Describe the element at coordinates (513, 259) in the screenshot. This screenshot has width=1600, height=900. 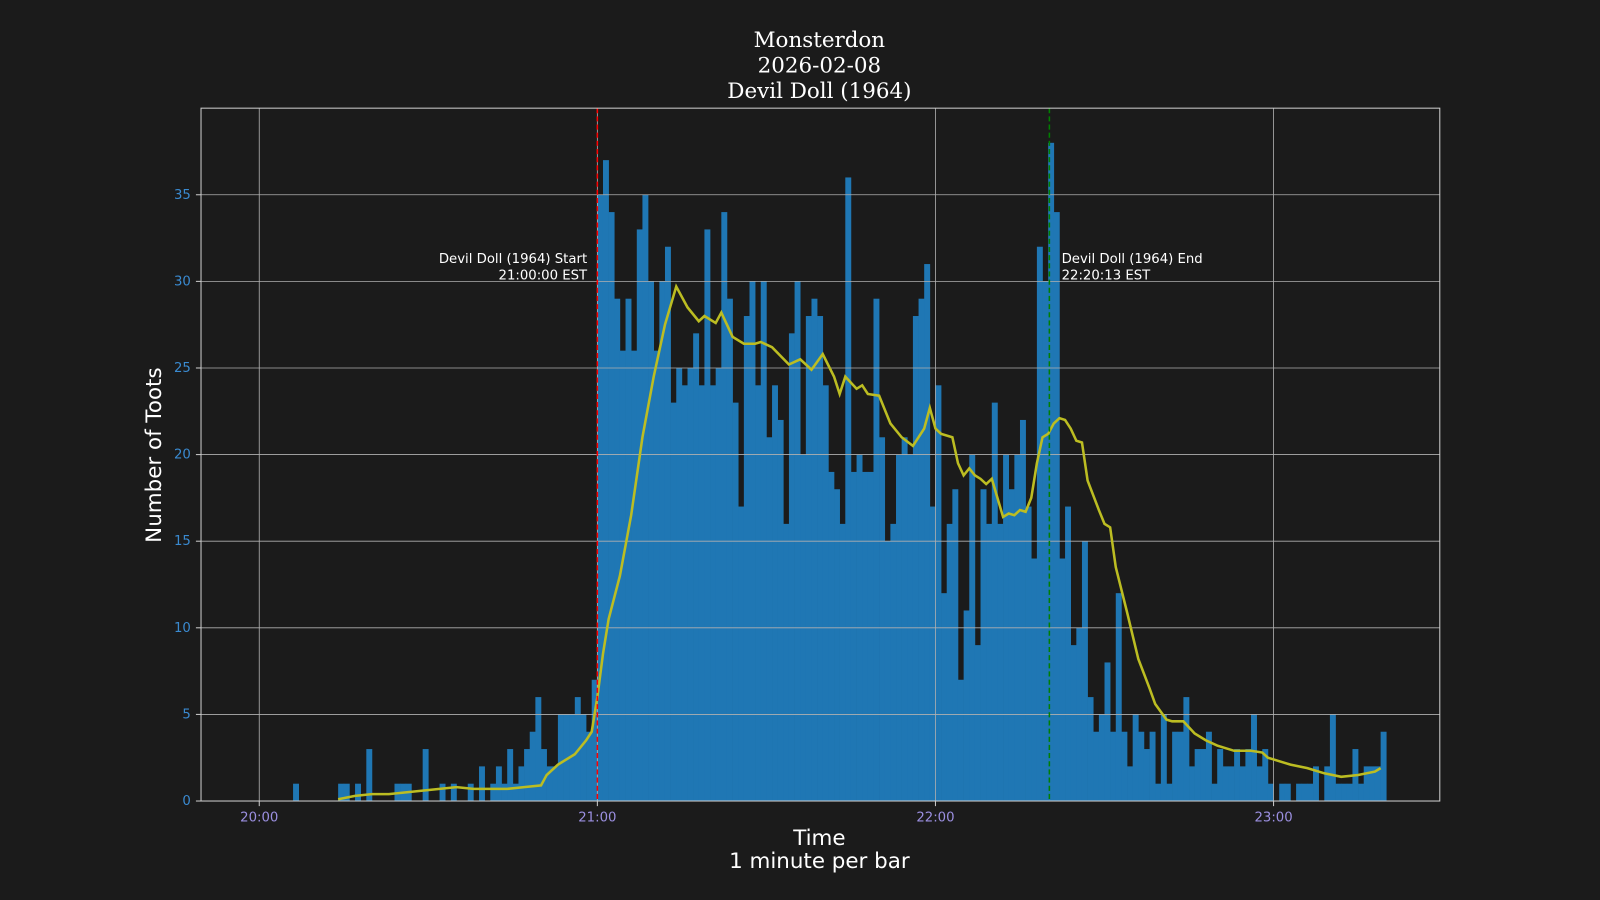
I see `event-label: Devil Doll (1964) Start` at that location.